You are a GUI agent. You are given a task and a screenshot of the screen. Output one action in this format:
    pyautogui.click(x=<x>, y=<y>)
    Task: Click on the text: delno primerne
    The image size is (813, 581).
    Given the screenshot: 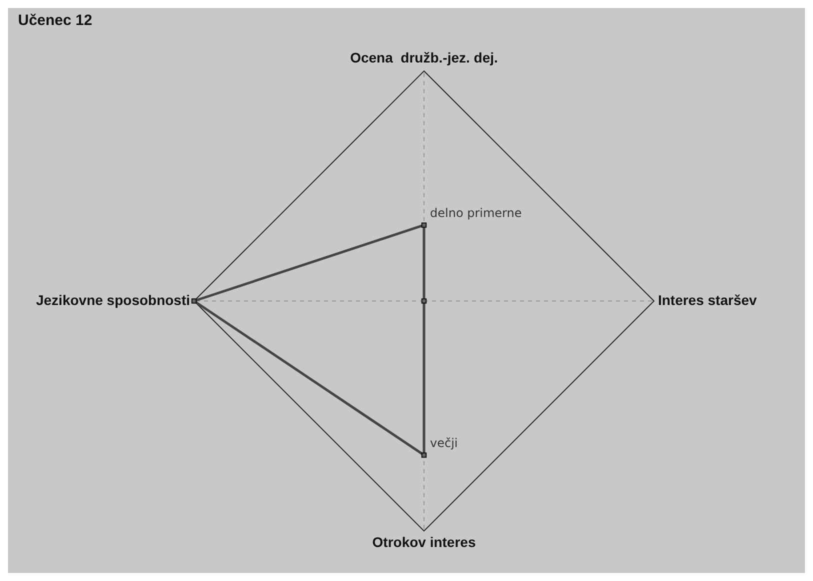 What is the action you would take?
    pyautogui.click(x=476, y=213)
    